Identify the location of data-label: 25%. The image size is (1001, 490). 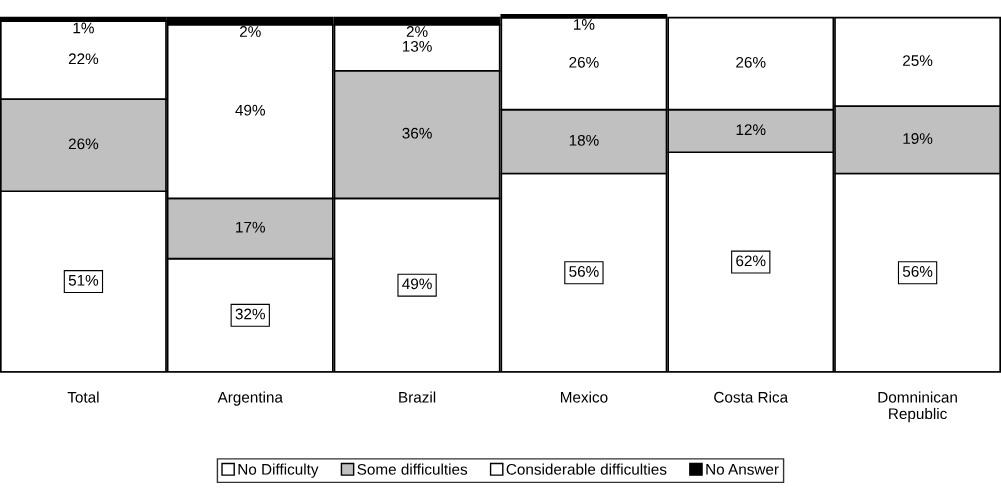
(918, 60).